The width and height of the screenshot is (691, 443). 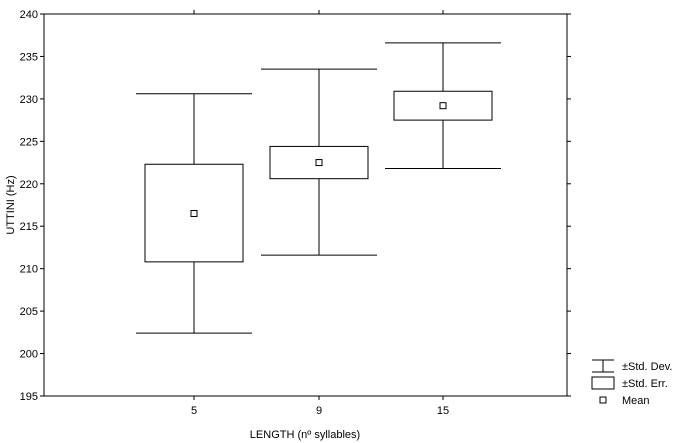 What do you see at coordinates (194, 411) in the screenshot?
I see `x-tick-label: 5` at bounding box center [194, 411].